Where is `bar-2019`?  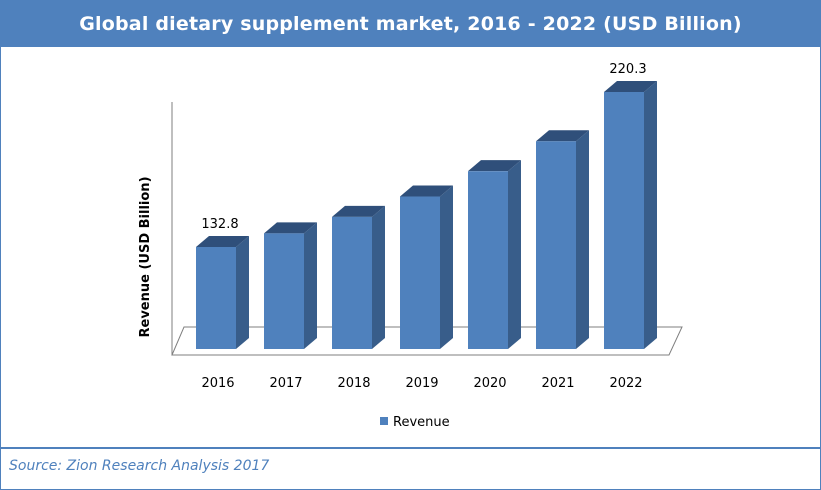
bar-2019 is located at coordinates (426, 267).